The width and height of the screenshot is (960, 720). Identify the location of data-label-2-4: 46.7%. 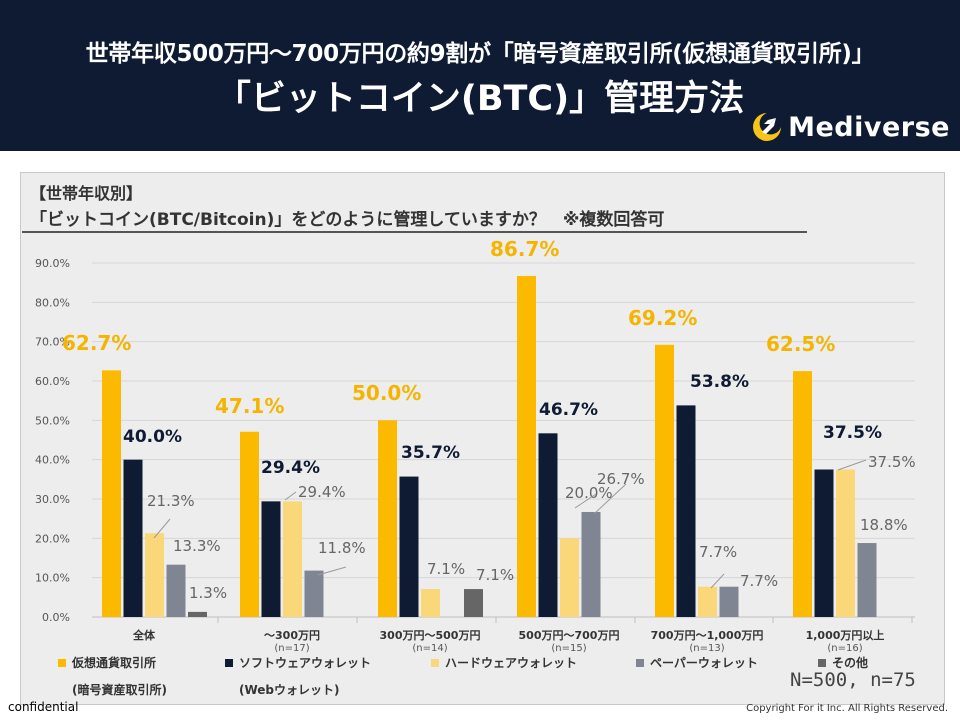
(568, 410).